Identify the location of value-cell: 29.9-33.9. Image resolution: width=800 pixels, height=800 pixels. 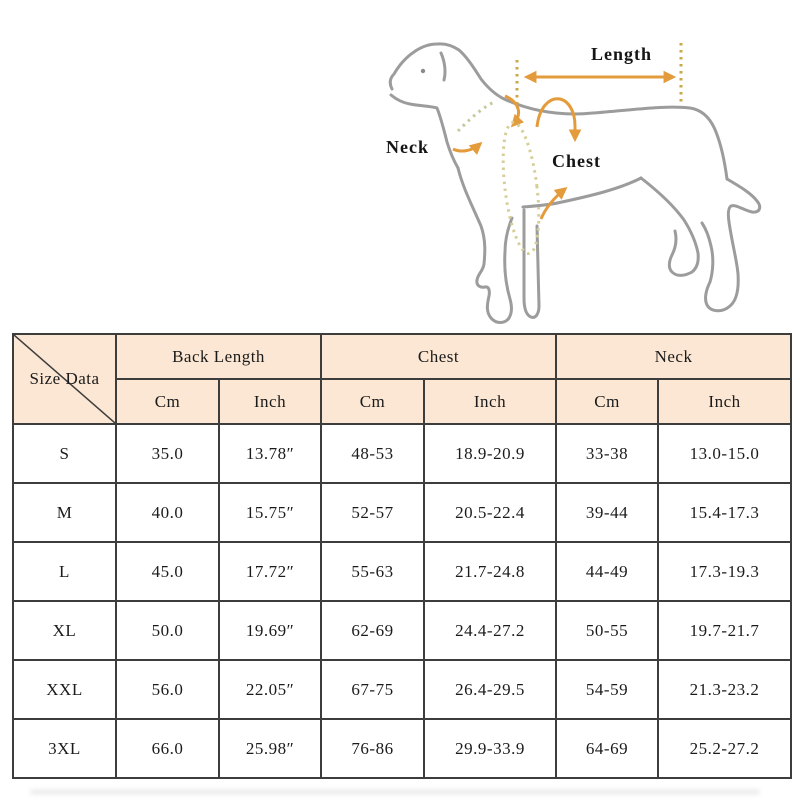
(490, 748).